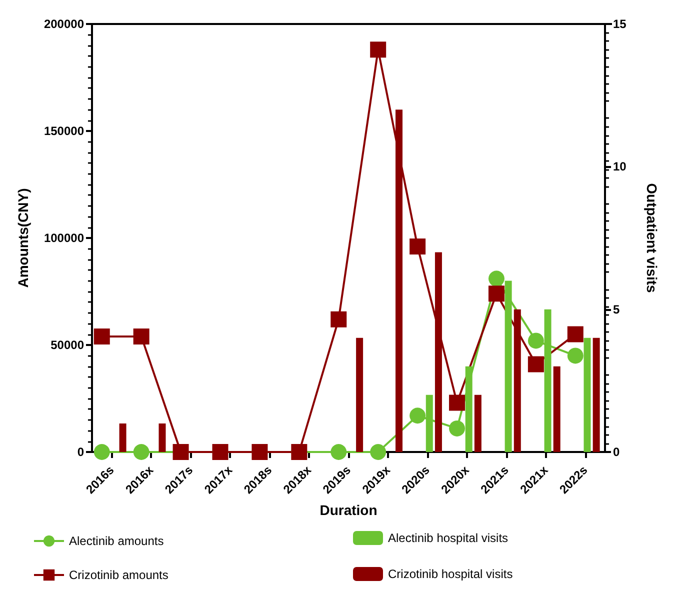  I want to click on y-tick-label: 50000, so click(67, 345).